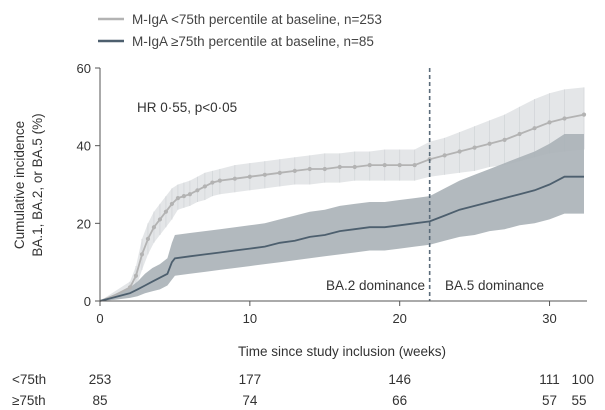 The image size is (605, 410). What do you see at coordinates (84, 223) in the screenshot?
I see `y-tick-label: 20` at bounding box center [84, 223].